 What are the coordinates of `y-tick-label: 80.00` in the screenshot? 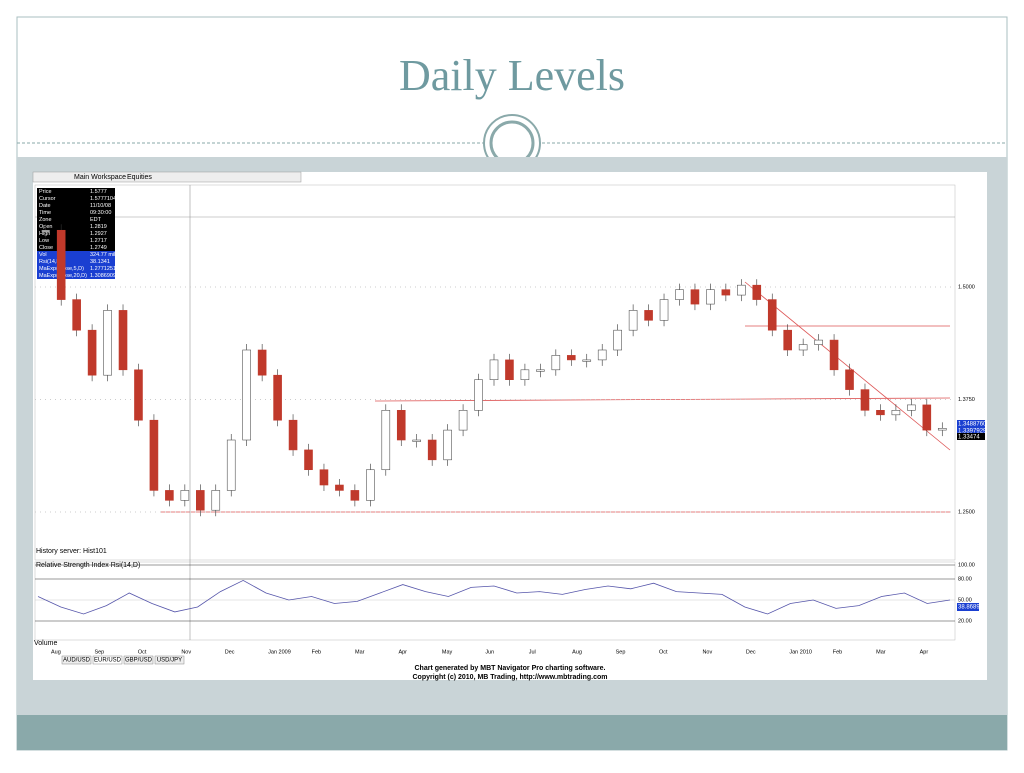 It's located at (965, 579).